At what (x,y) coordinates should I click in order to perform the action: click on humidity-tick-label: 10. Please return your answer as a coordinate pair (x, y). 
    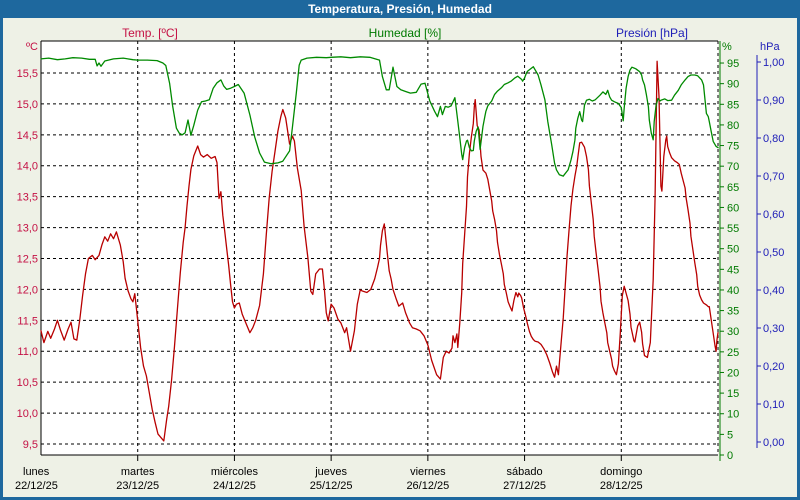
    Looking at the image, I should click on (733, 415).